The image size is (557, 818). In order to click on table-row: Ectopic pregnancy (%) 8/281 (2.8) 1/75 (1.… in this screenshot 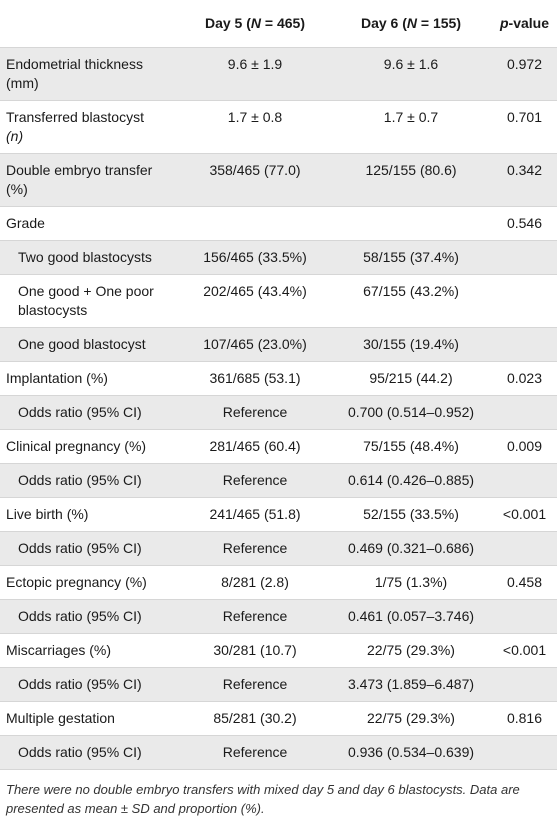, I will do `click(278, 582)`.